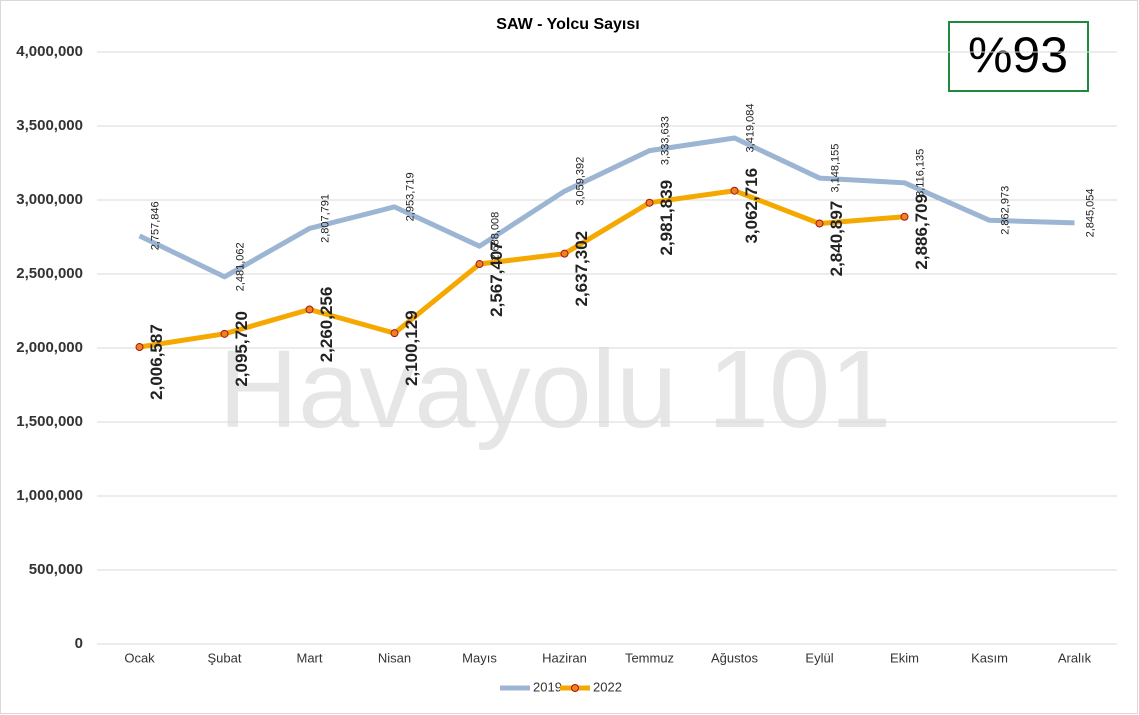  I want to click on data-label: 2,481,062, so click(240, 266).